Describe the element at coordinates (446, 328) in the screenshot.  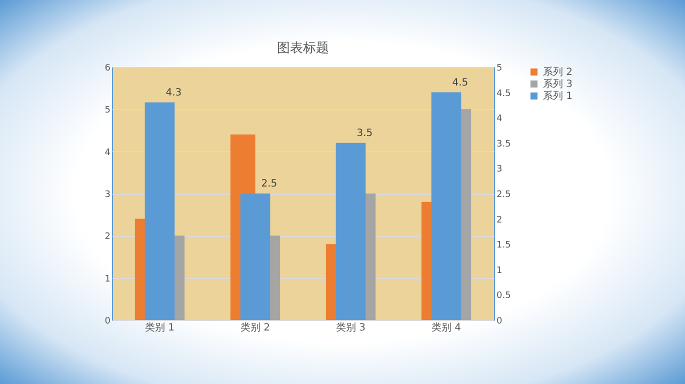
I see `x-tick-label: 类别 4` at that location.